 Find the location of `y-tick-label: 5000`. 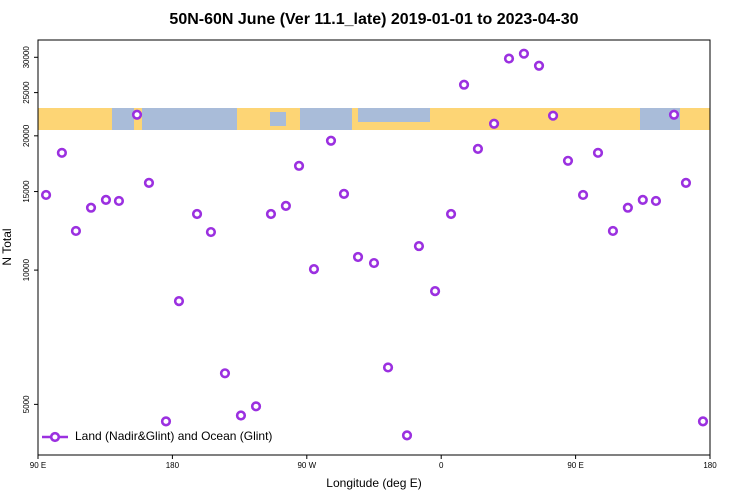

y-tick-label: 5000 is located at coordinates (26, 404).